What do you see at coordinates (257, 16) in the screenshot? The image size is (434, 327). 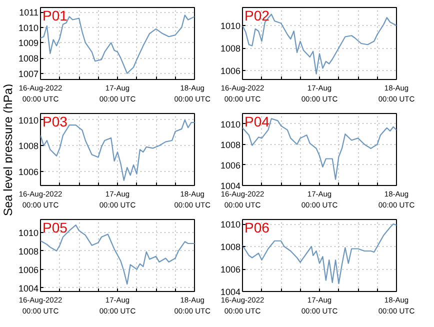 I see `chart-title: P02` at bounding box center [257, 16].